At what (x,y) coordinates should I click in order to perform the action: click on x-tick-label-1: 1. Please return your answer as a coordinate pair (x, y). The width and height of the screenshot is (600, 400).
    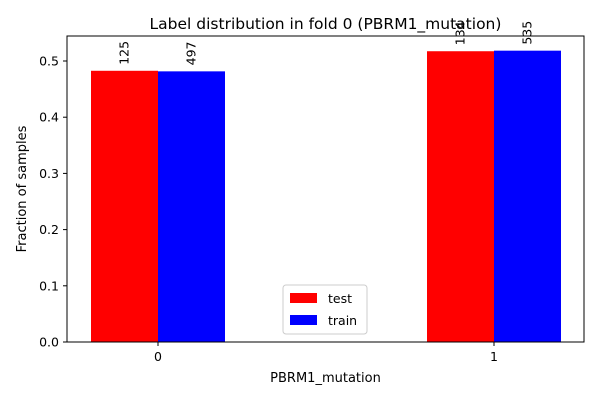
    Looking at the image, I should click on (494, 356).